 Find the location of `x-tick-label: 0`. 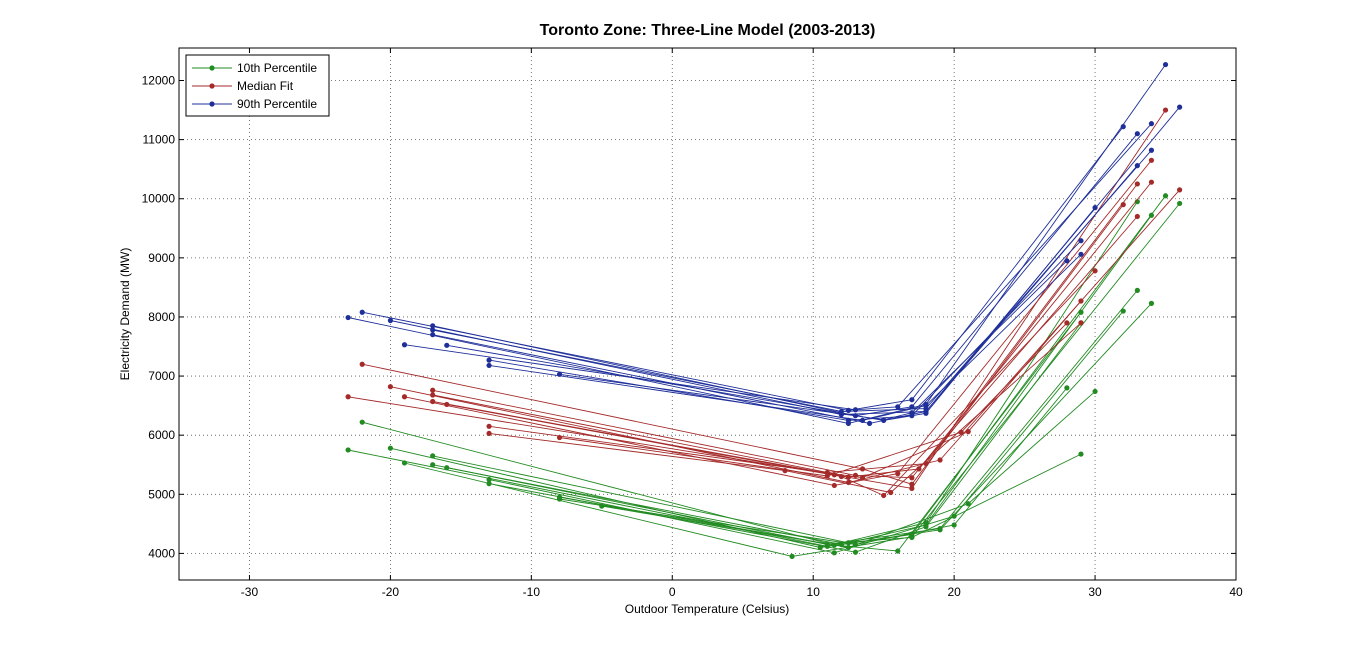

x-tick-label: 0 is located at coordinates (672, 592).